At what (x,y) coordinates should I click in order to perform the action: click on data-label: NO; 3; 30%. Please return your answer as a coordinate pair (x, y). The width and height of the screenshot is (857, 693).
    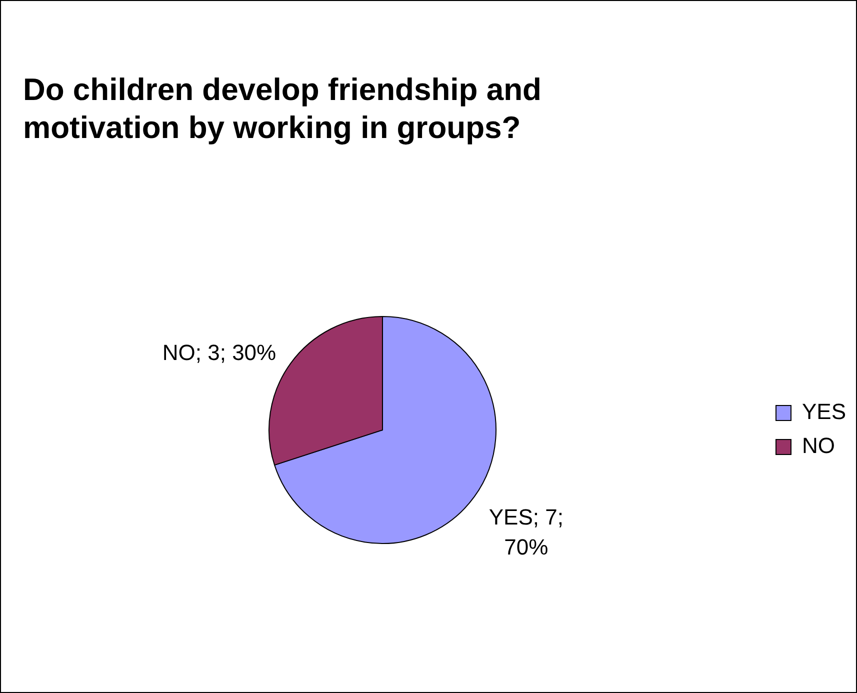
    Looking at the image, I should click on (219, 352).